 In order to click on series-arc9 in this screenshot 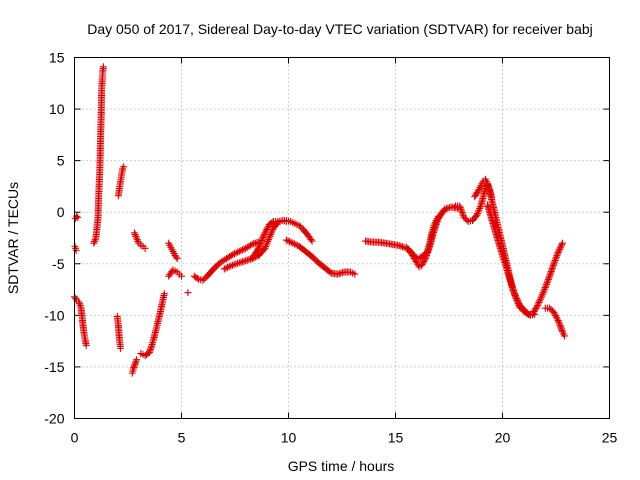, I will do `click(152, 325)`.